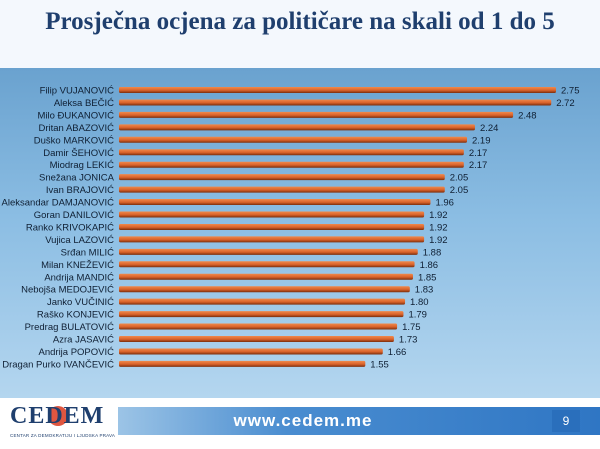 This screenshot has height=449, width=600. What do you see at coordinates (565, 103) in the screenshot?
I see `value-label: 2.72` at bounding box center [565, 103].